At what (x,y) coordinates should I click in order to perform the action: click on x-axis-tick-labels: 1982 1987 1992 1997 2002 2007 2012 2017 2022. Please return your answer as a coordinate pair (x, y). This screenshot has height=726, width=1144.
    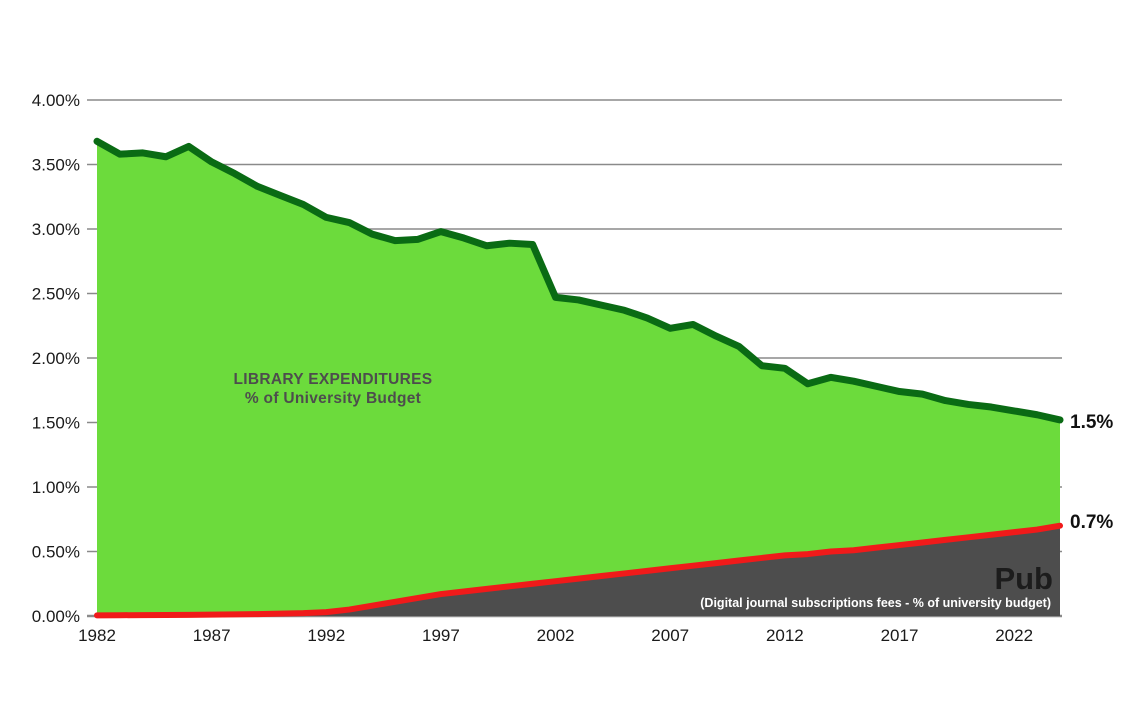
    Looking at the image, I should click on (555, 635).